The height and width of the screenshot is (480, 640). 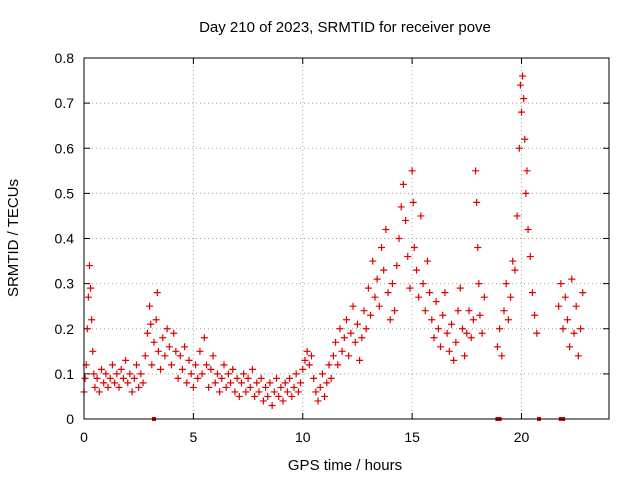 I want to click on x-tick-label: 15, so click(x=412, y=437).